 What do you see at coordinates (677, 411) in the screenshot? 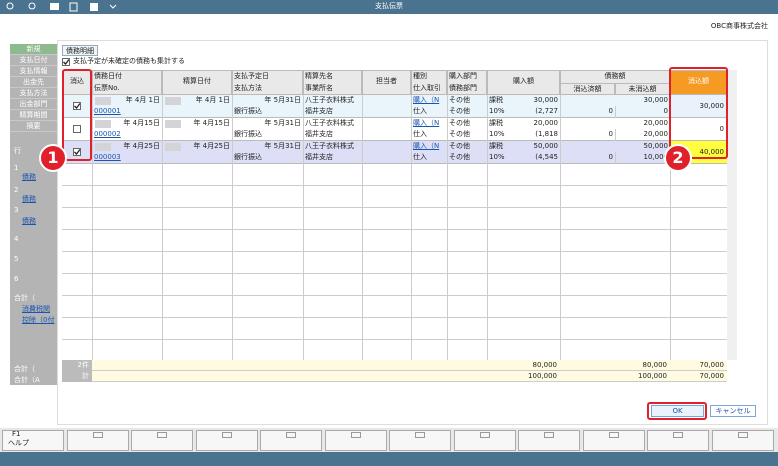
I see `ok-button: OK` at bounding box center [677, 411].